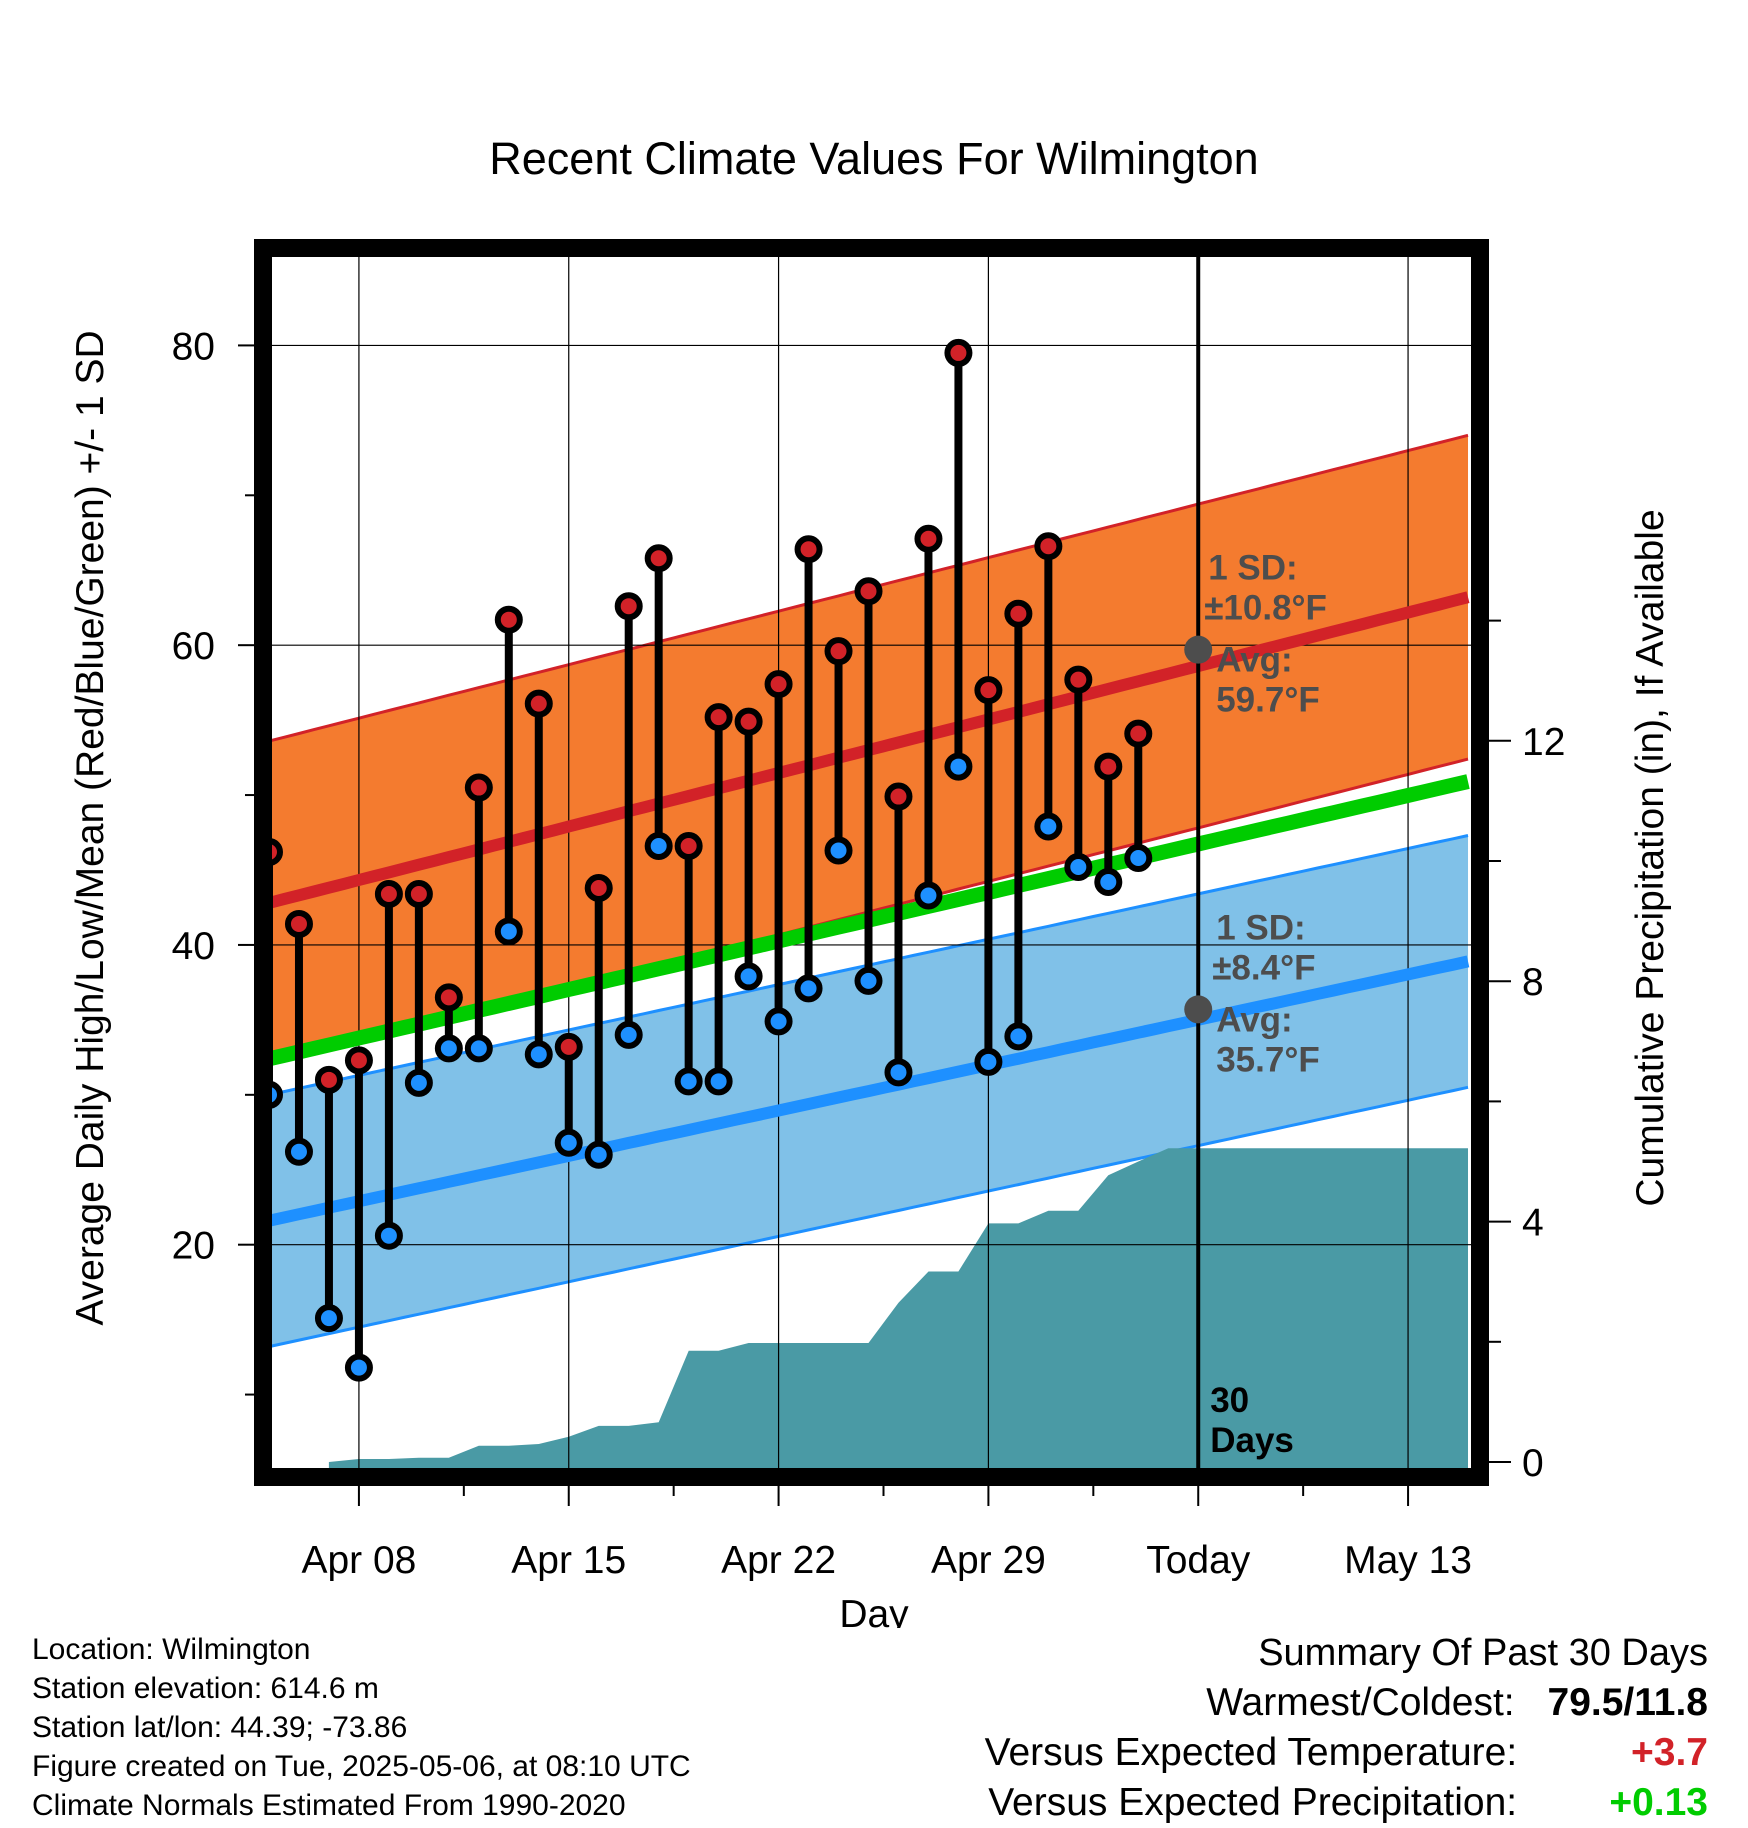 The image size is (1748, 1828). Describe the element at coordinates (1533, 1463) in the screenshot. I see `y2-tick-label: 0` at that location.